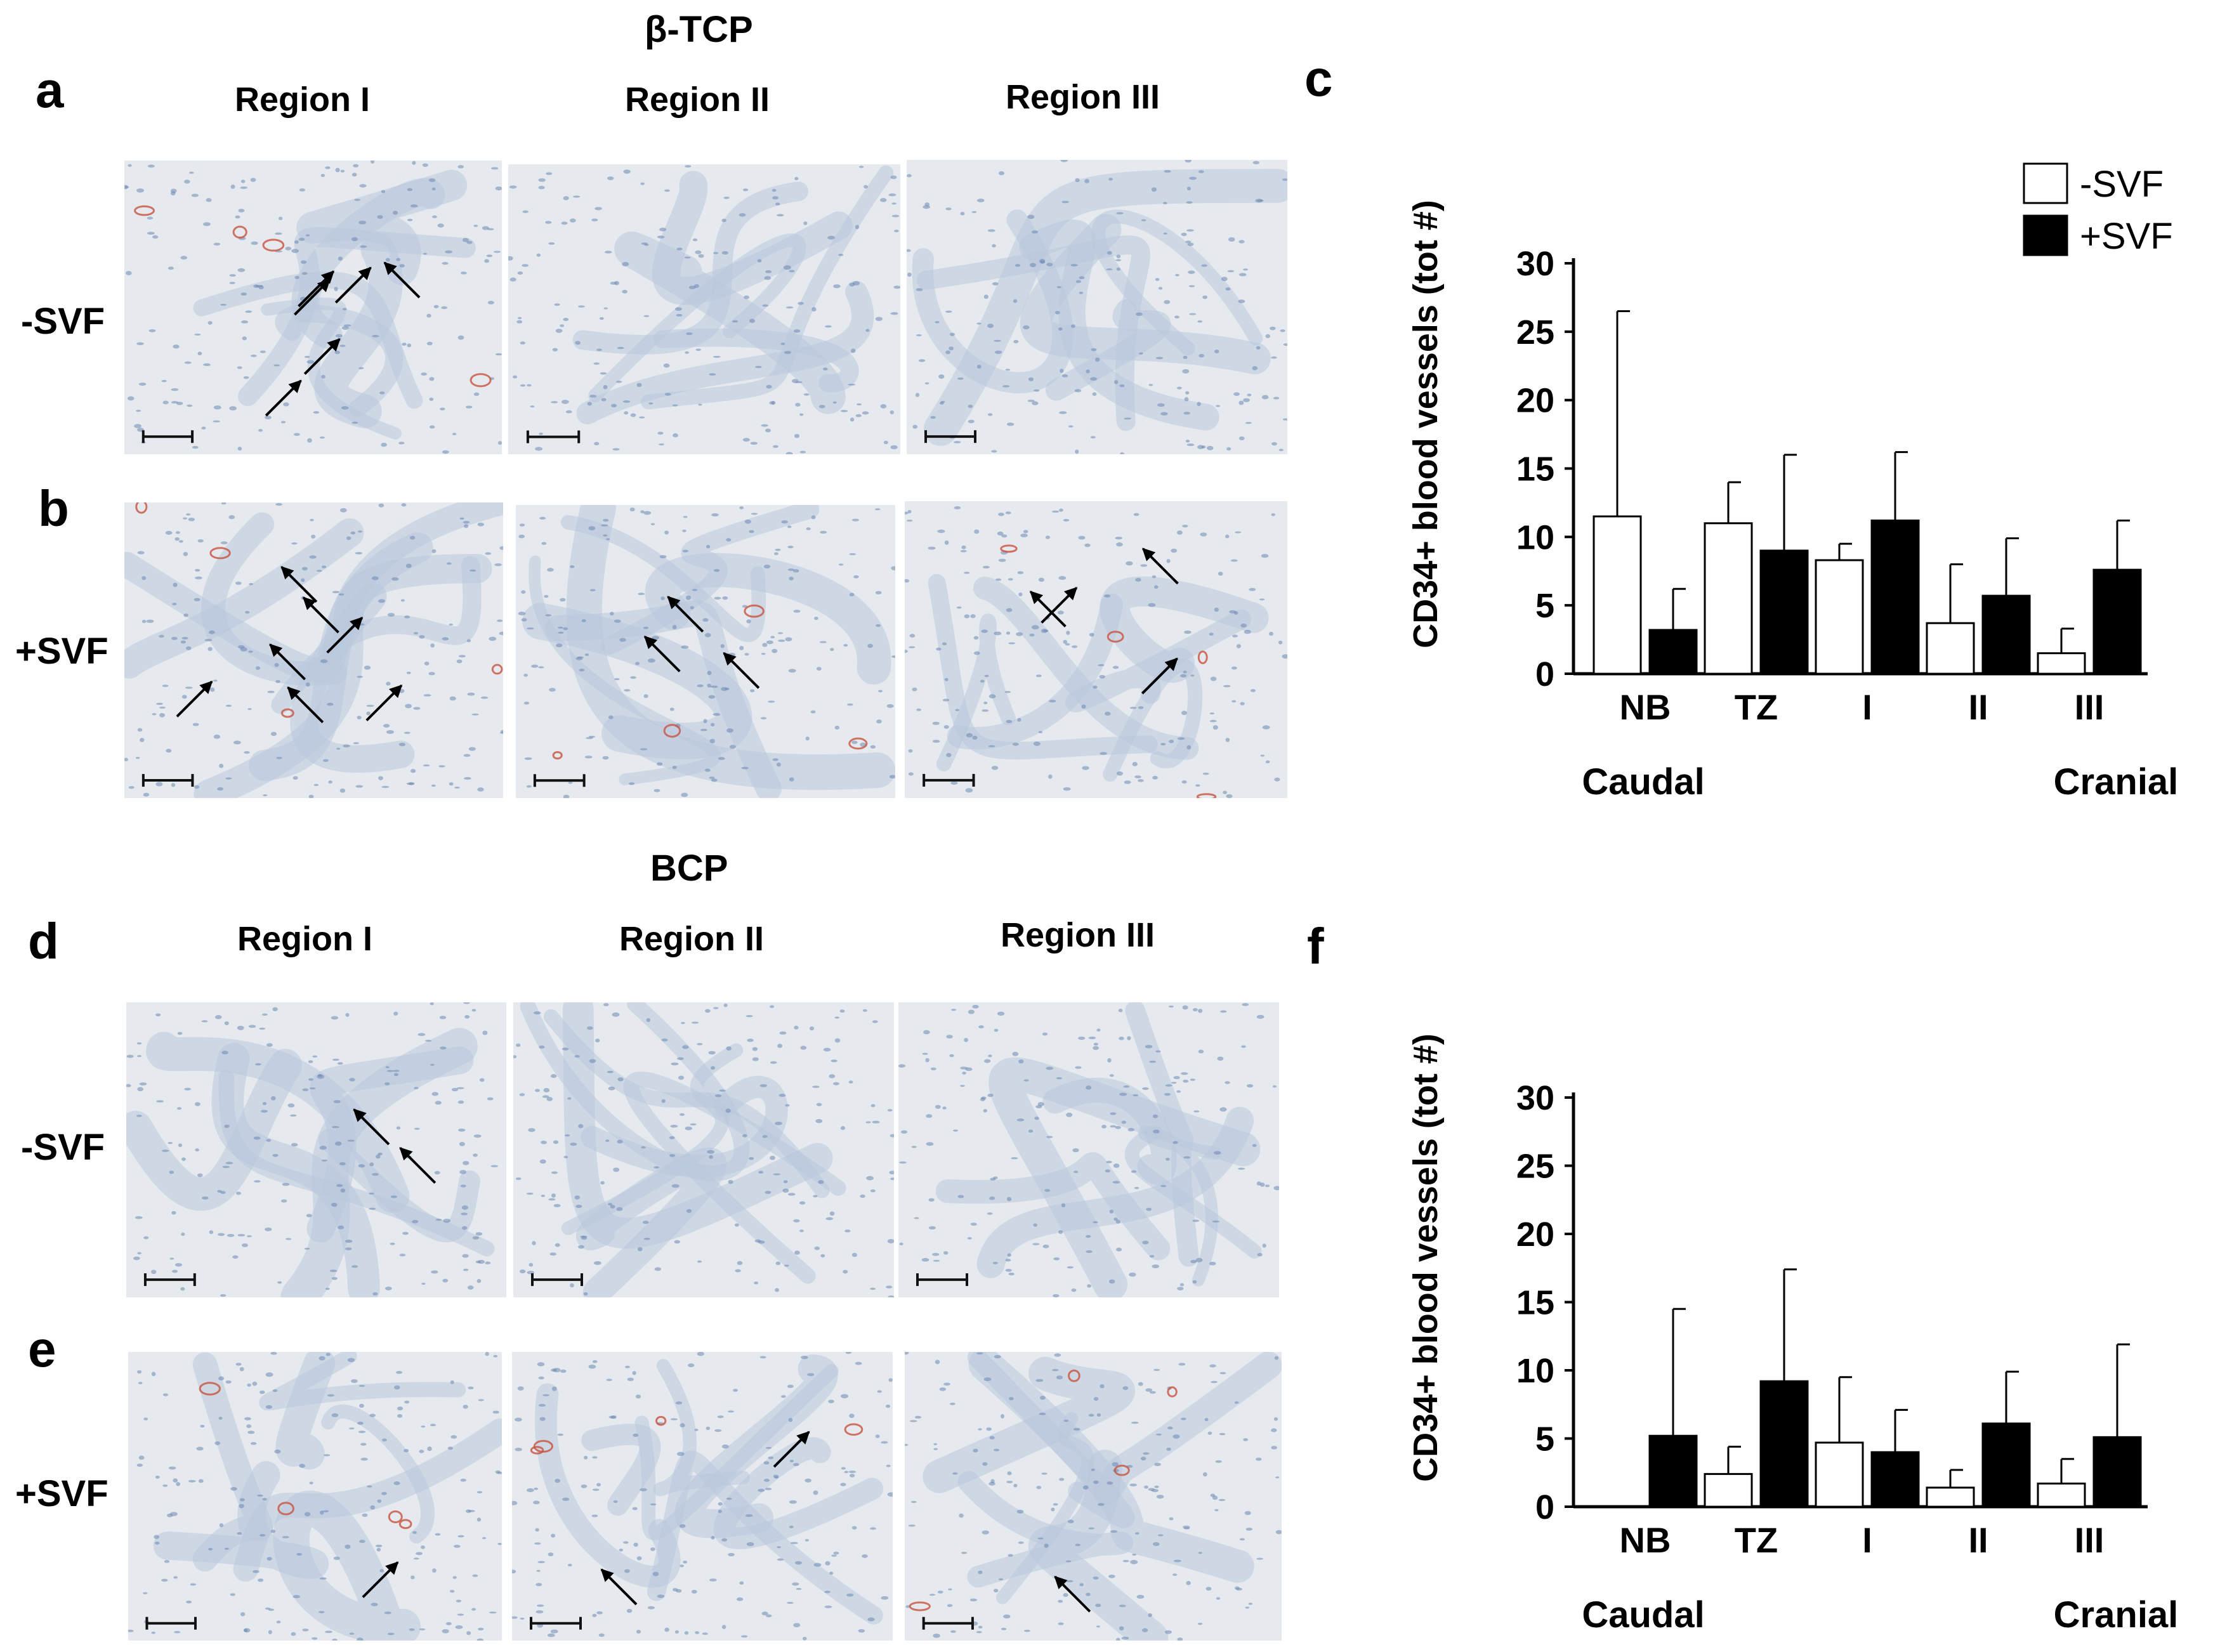 The width and height of the screenshot is (2220, 1652). Describe the element at coordinates (63, 1147) in the screenshot. I see `bcp-row-label-minus-svf: -SVF` at that location.